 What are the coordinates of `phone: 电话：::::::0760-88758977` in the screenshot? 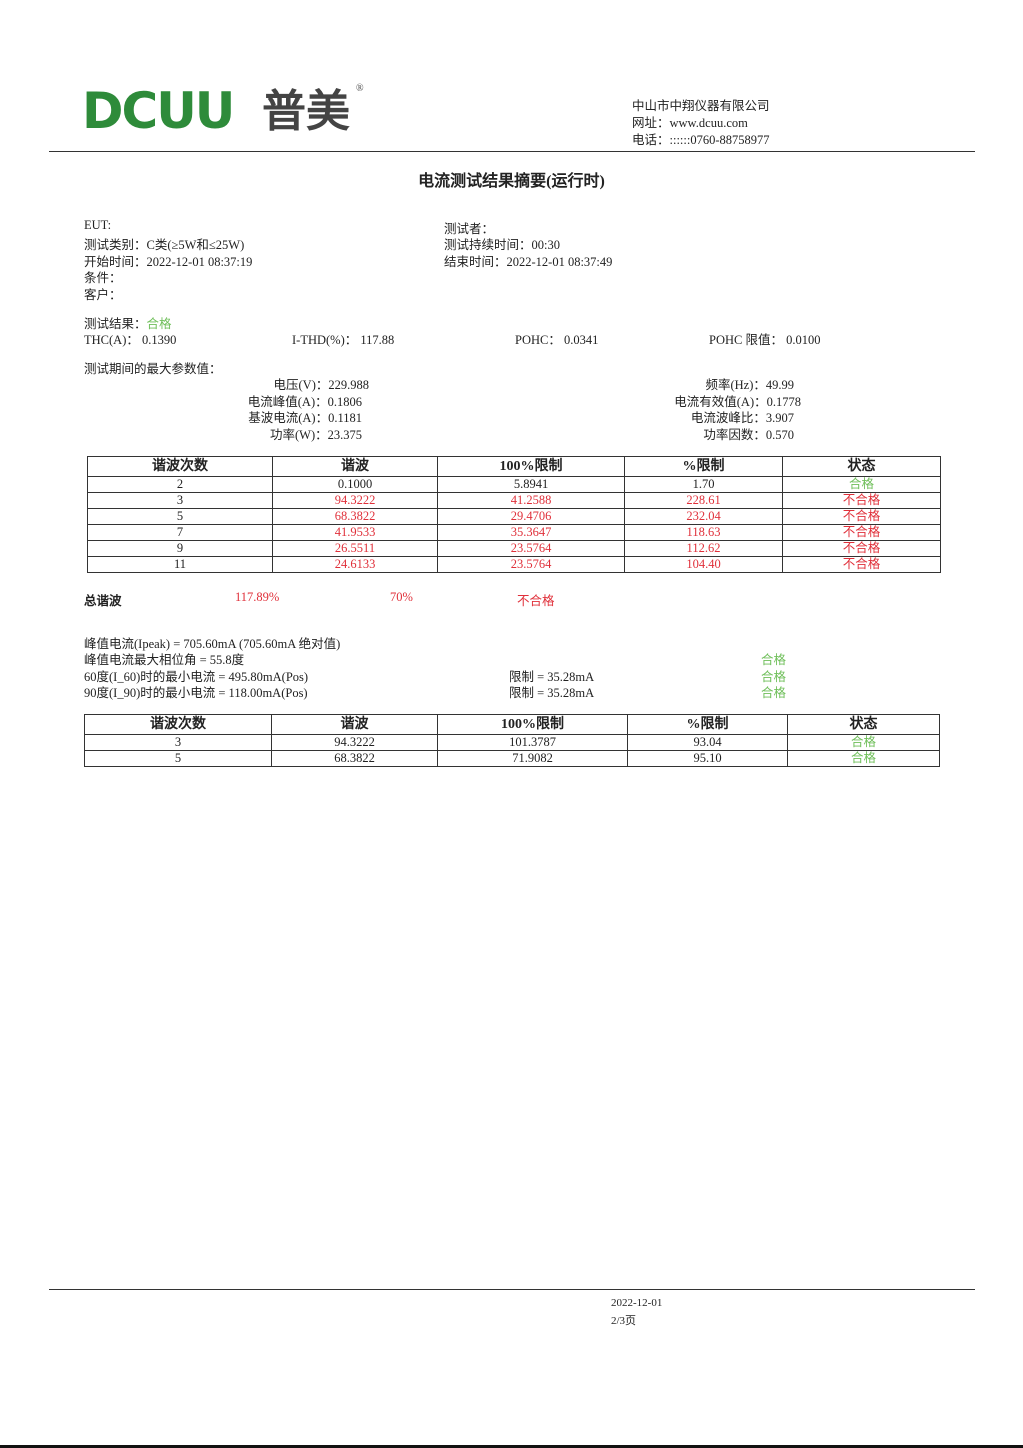 It's located at (701, 140).